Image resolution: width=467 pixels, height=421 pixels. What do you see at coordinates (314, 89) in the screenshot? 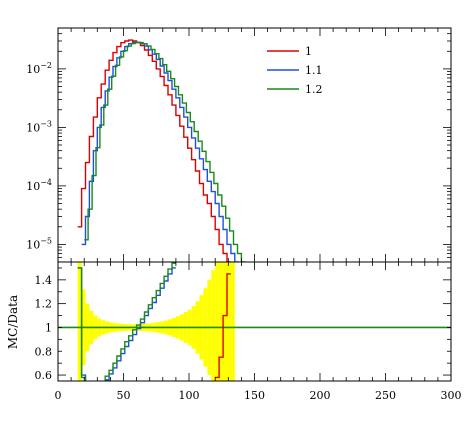
I see `legend-label-1-2: 1.2` at bounding box center [314, 89].